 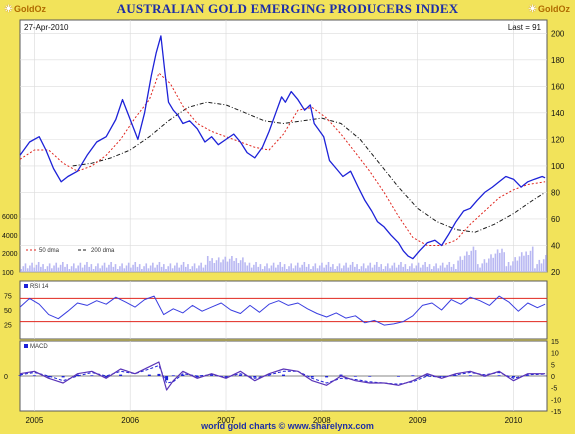 What do you see at coordinates (555, 219) in the screenshot?
I see `price-tick-label: 60` at bounding box center [555, 219].